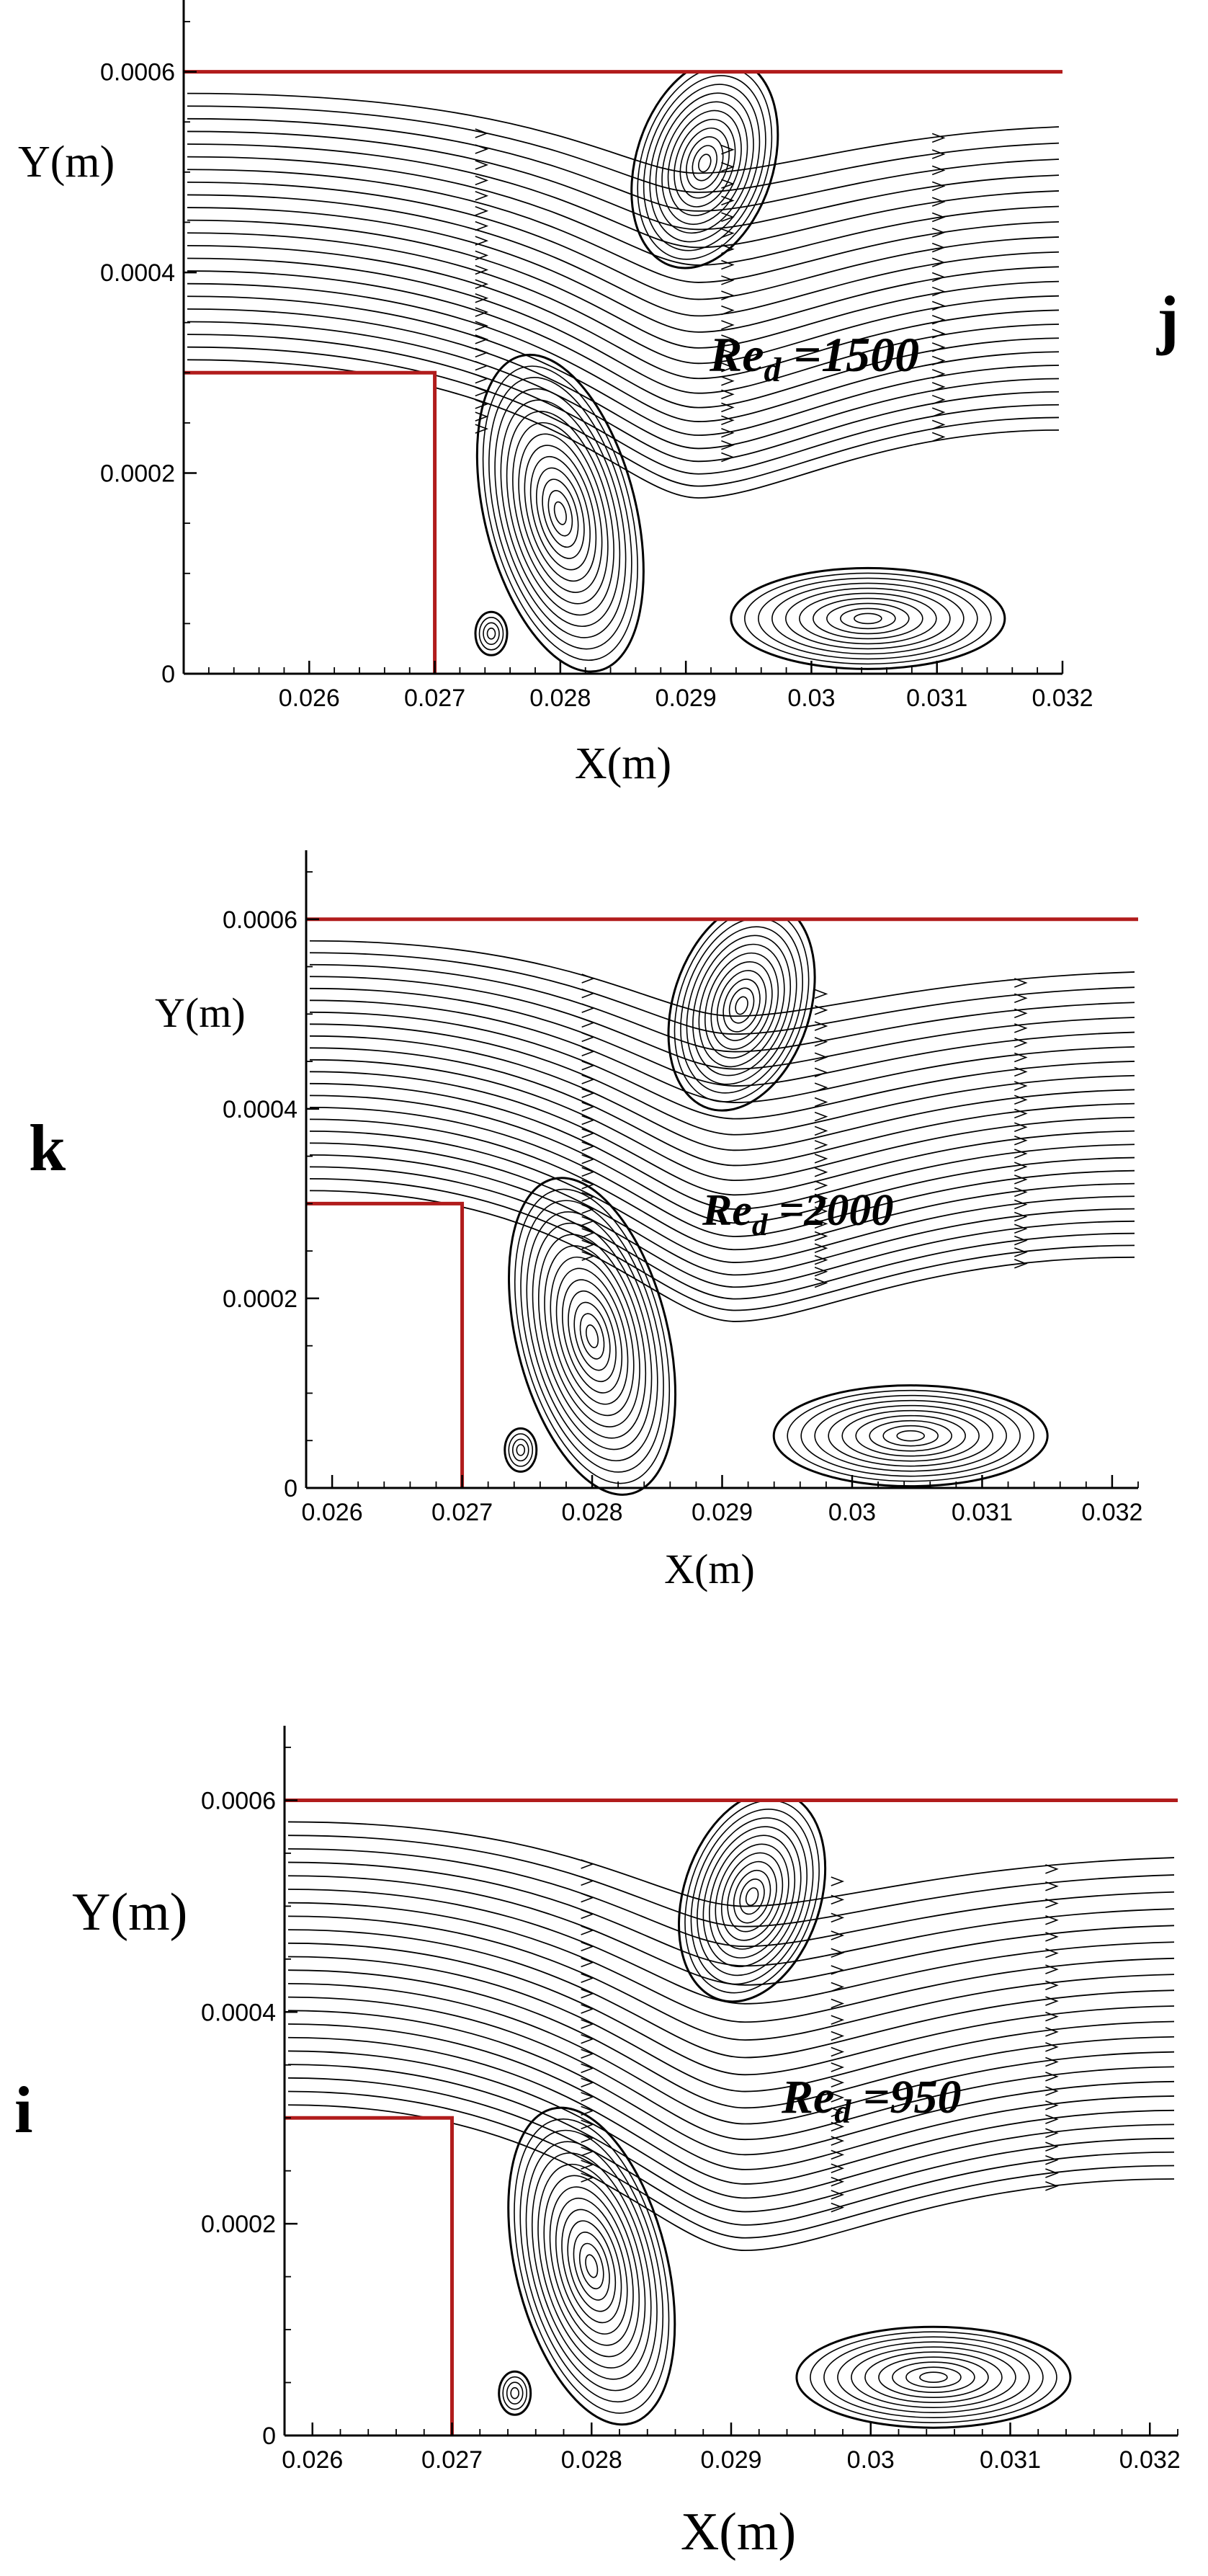 This screenshot has width=1208, height=2576. I want to click on wall-mask, so click(724, 877).